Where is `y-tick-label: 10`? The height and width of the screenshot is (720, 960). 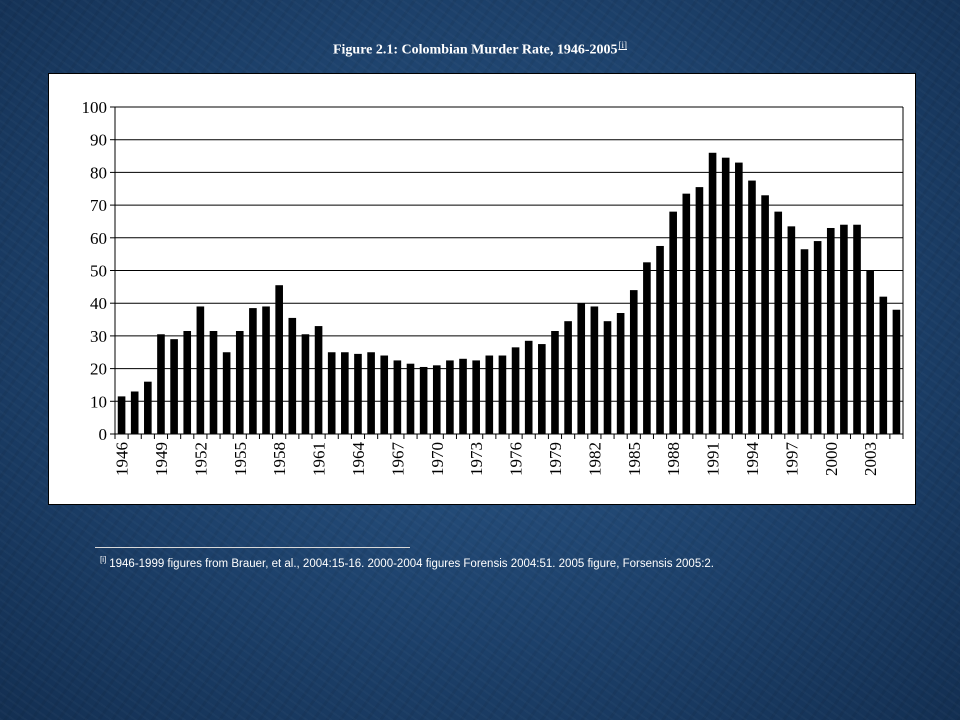
y-tick-label: 10 is located at coordinates (98, 401).